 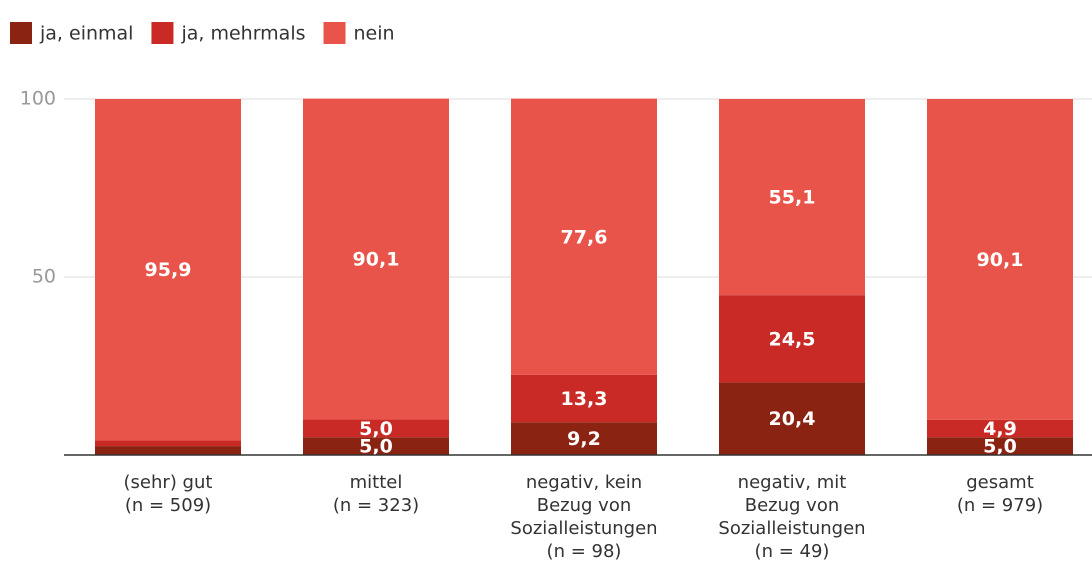 What do you see at coordinates (374, 34) in the screenshot?
I see `legend-label: nein` at bounding box center [374, 34].